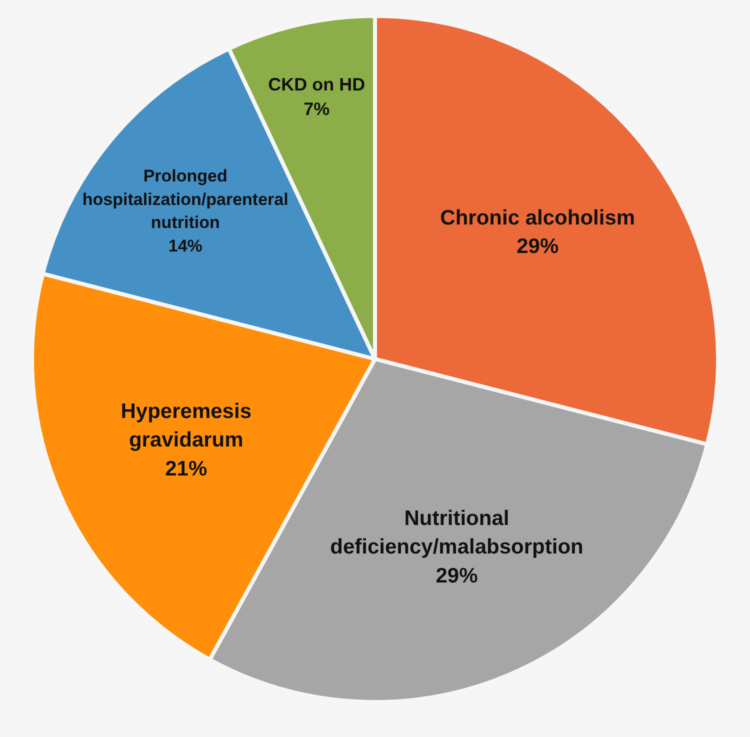 This screenshot has height=737, width=750. I want to click on slice-label: Nutritional deficiency/malabsorption, so click(457, 532).